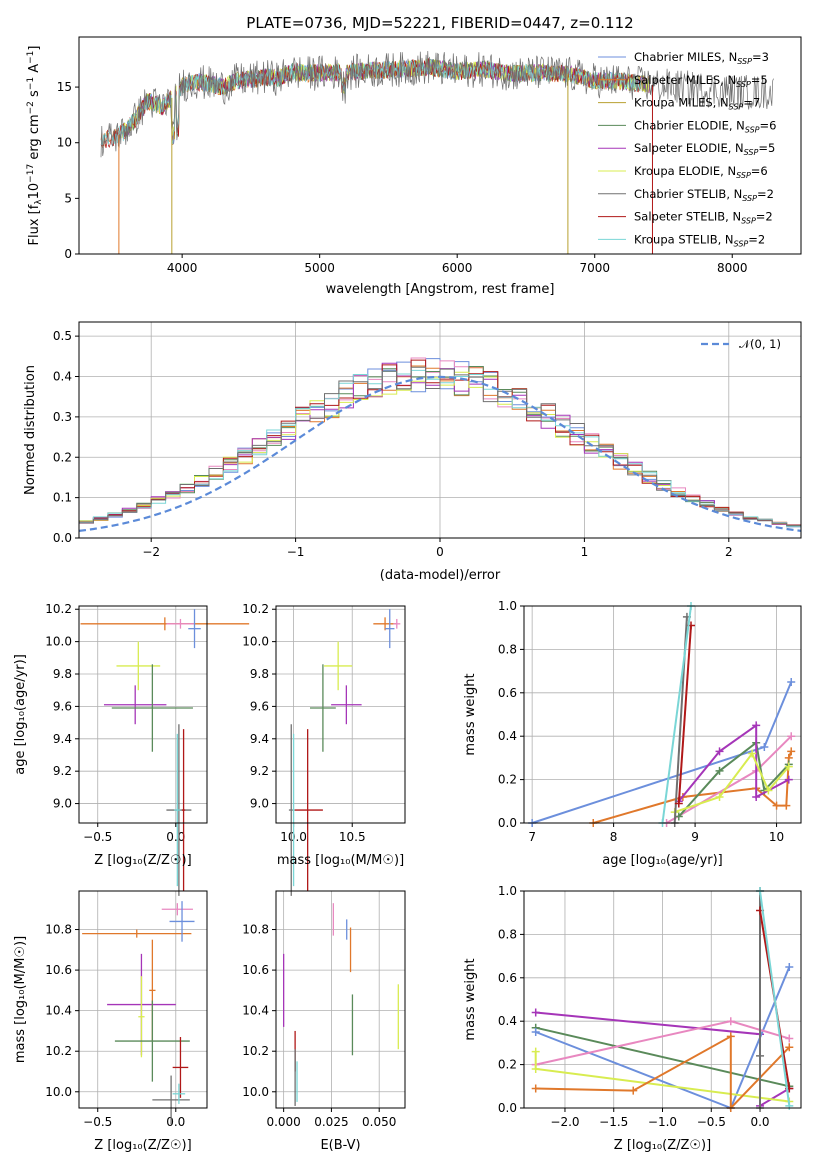 The height and width of the screenshot is (1170, 819). Describe the element at coordinates (352, 837) in the screenshot. I see `x-tick-label: 10.5` at that location.